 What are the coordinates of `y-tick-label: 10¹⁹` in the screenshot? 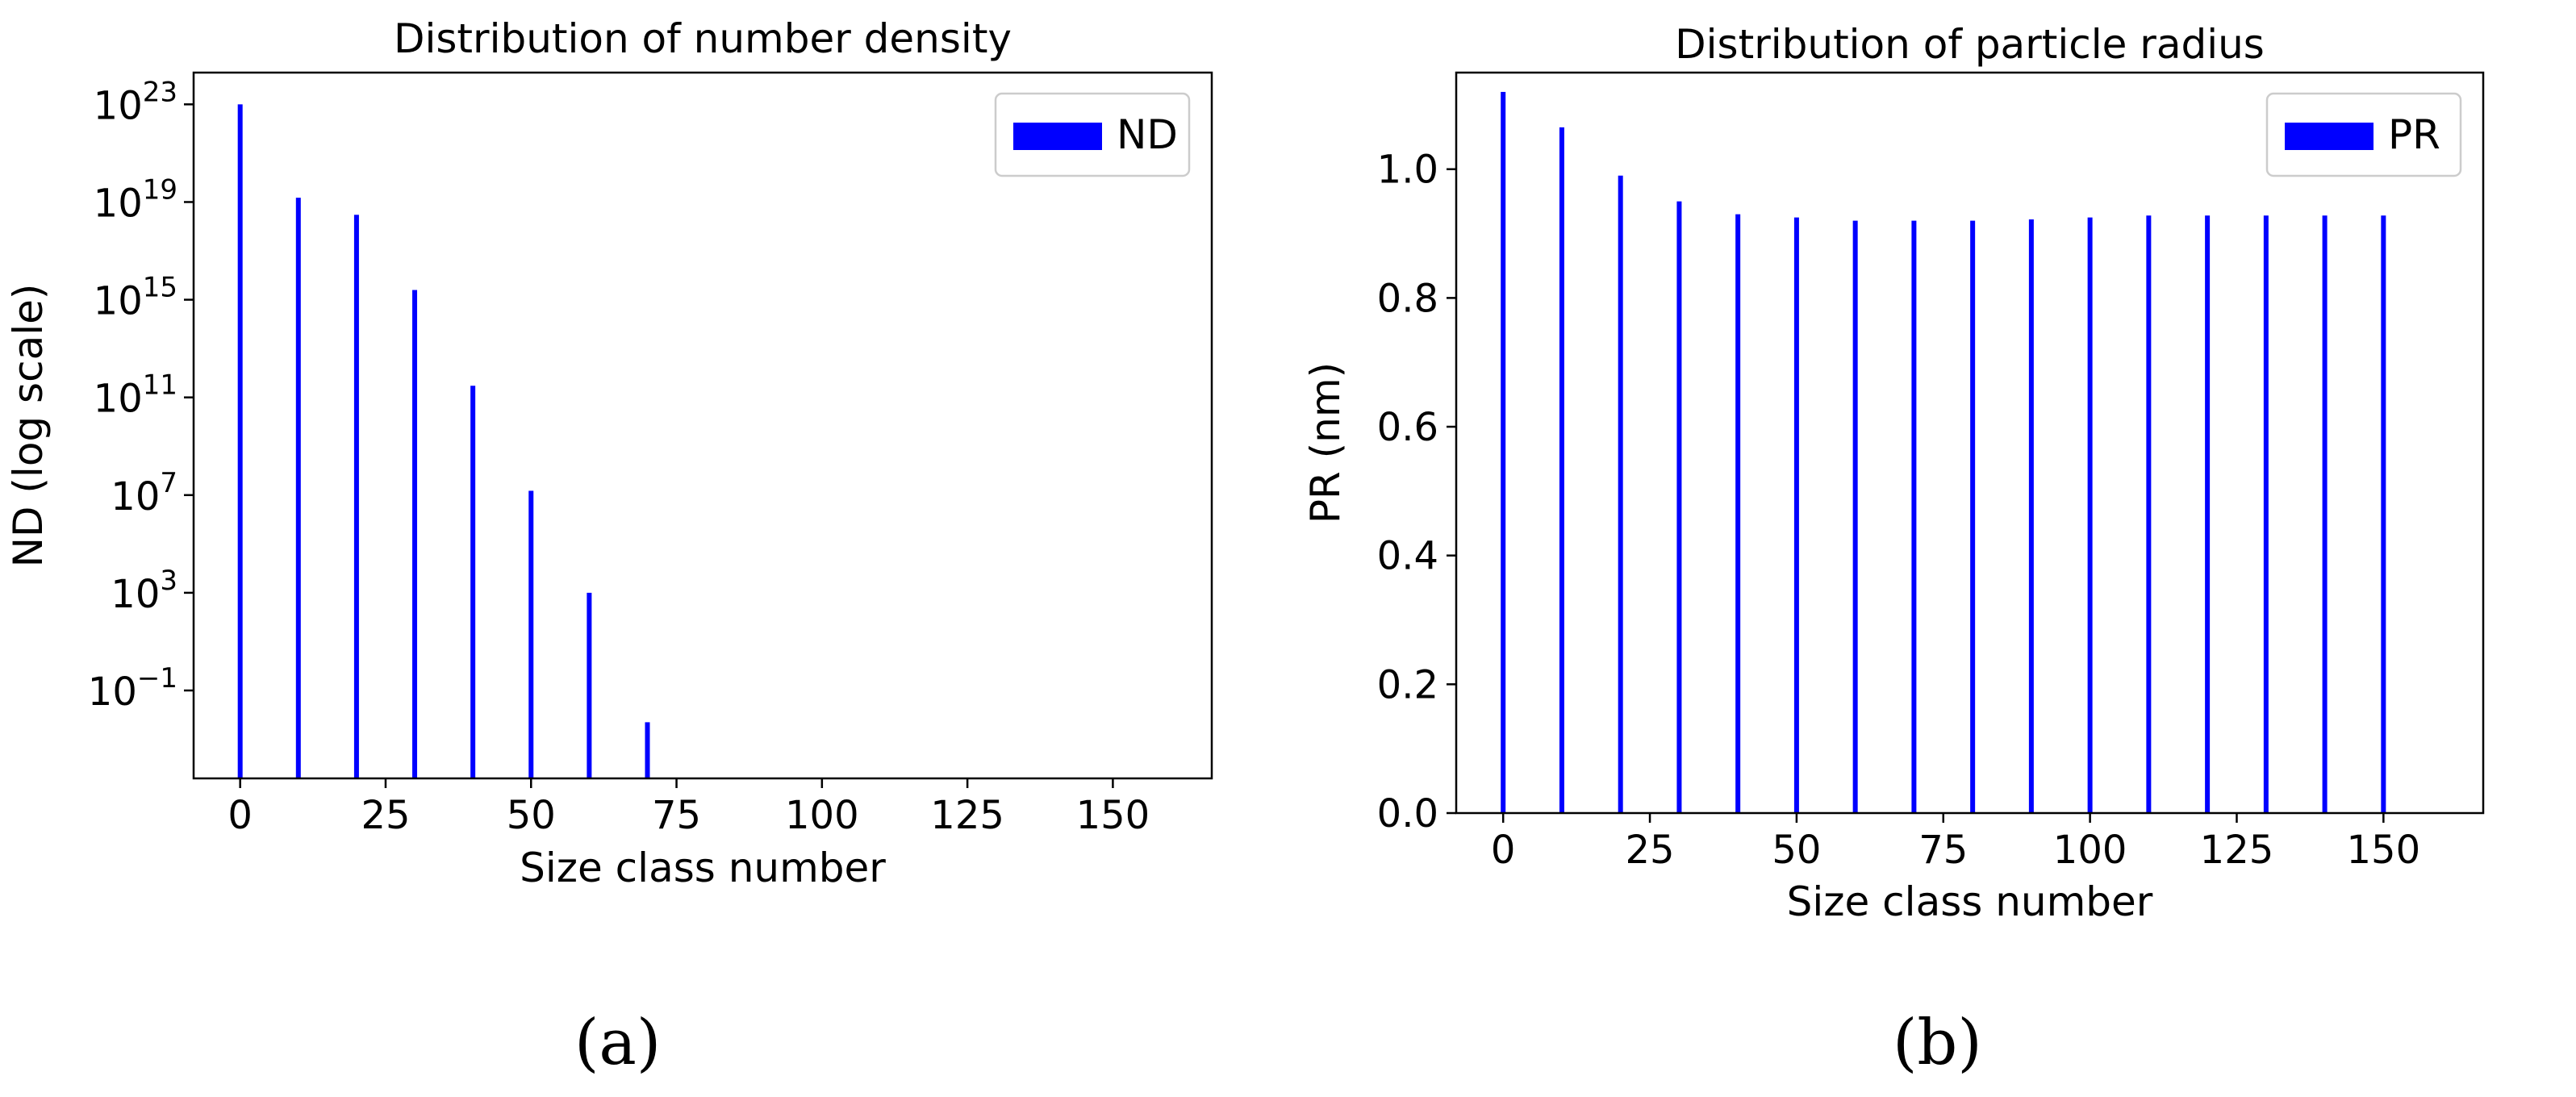 It's located at (135, 199).